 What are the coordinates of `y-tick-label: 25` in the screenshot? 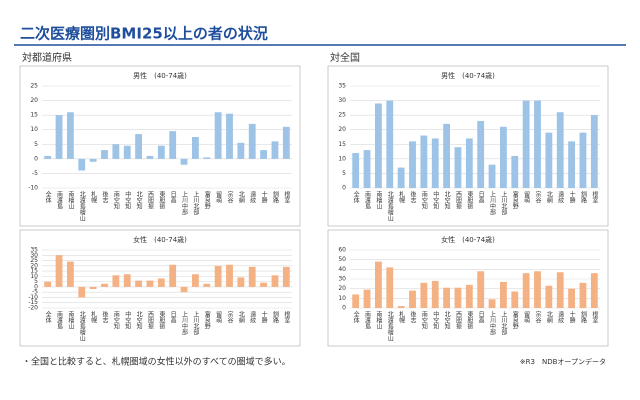 It's located at (34, 86).